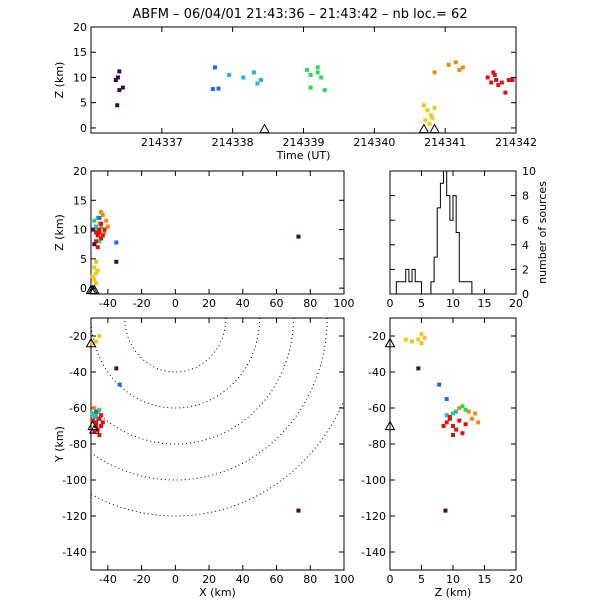 The width and height of the screenshot is (600, 600). I want to click on x-height-xtick-label: 20, so click(209, 303).